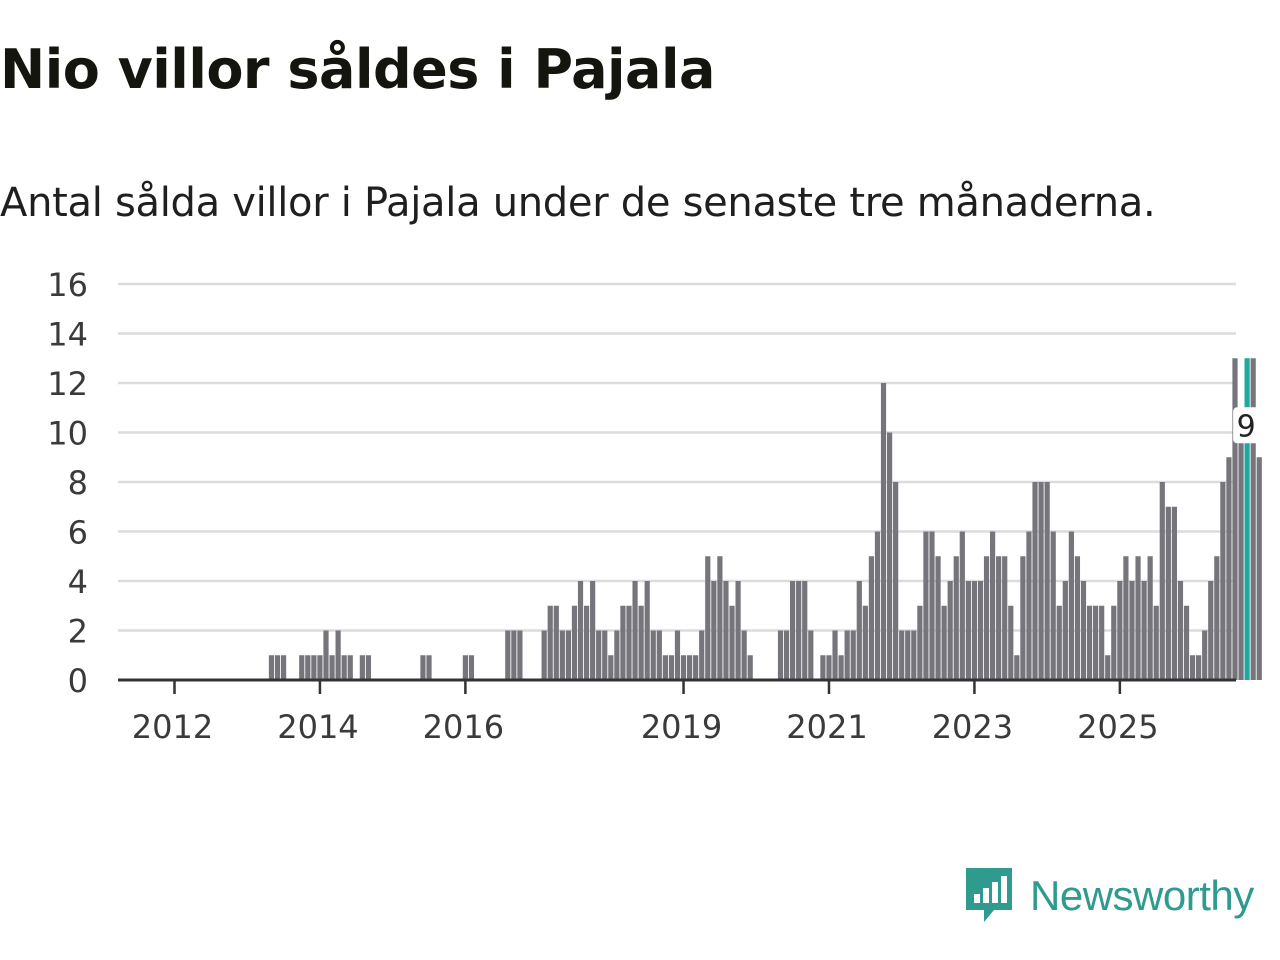  Describe the element at coordinates (357, 69) in the screenshot. I see `chart-title: Nio villor såldes i Pajala` at that location.